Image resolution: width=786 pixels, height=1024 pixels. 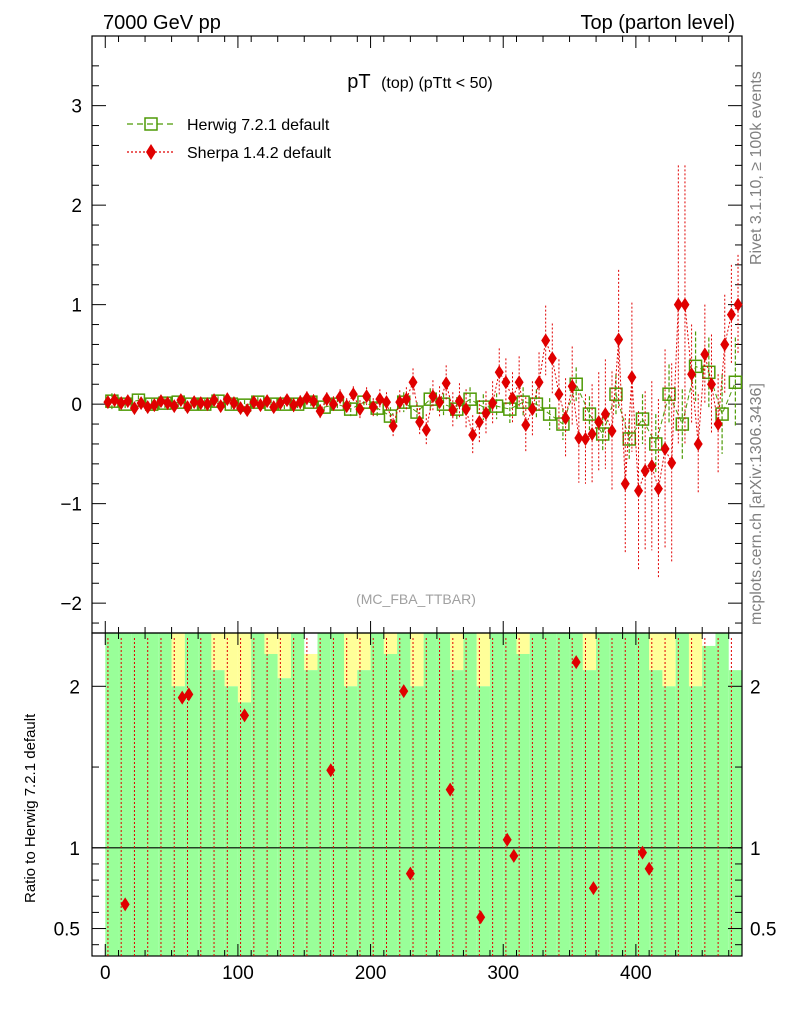 What do you see at coordinates (756, 504) in the screenshot?
I see `mcplots-label: mcplots.cern.ch [arXiv:1306.3436]` at bounding box center [756, 504].